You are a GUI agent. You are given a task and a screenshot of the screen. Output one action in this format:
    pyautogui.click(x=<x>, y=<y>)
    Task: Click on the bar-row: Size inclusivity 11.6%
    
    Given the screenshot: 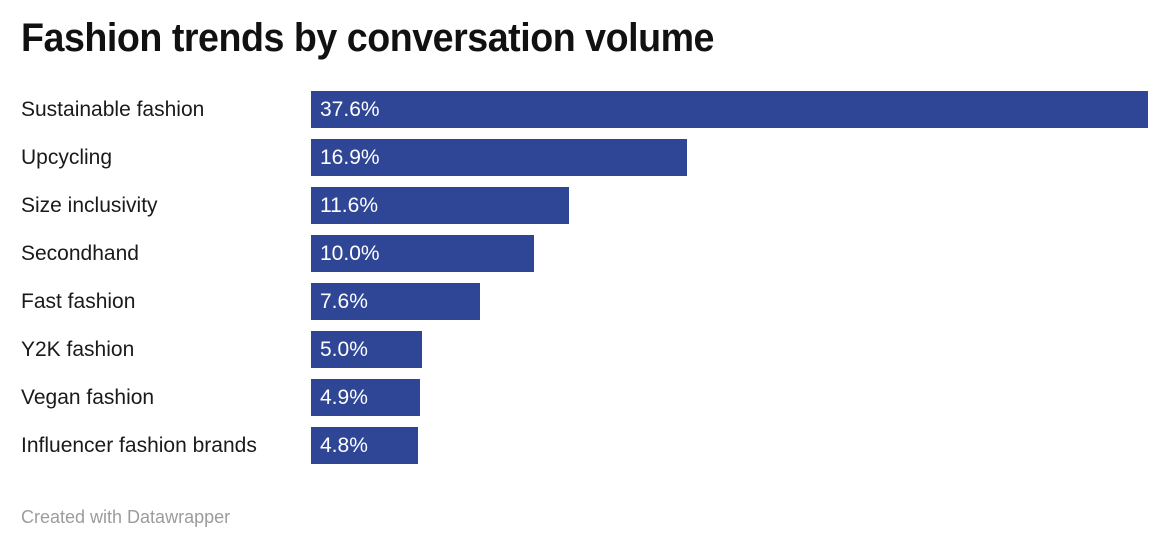 What is the action you would take?
    pyautogui.click(x=585, y=205)
    